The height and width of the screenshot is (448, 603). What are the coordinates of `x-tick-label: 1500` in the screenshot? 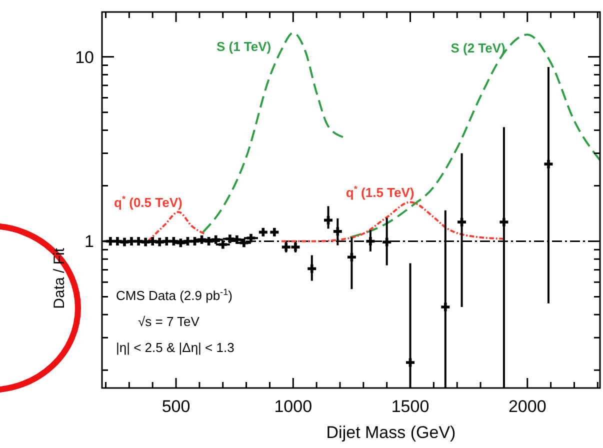 It's located at (410, 406).